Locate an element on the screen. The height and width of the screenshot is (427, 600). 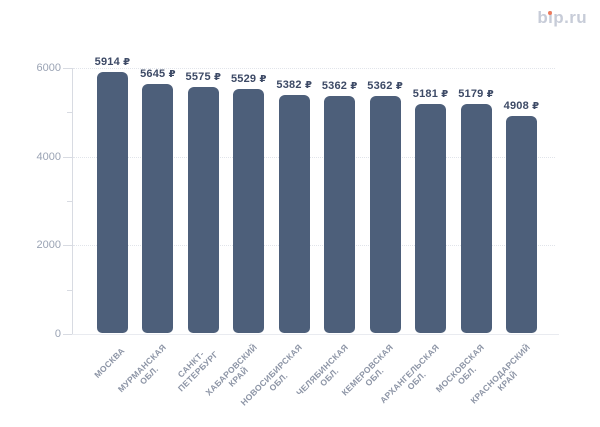
y-tick-2000 is located at coordinates (67, 246).